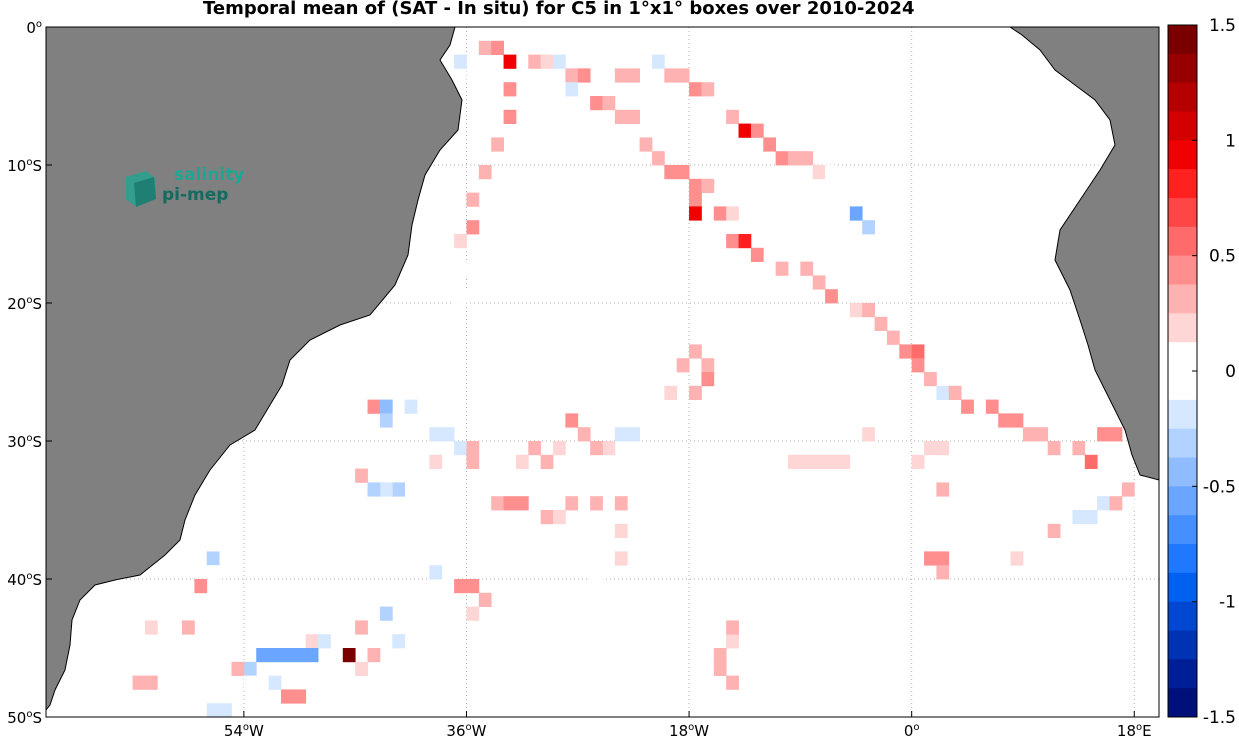  Describe the element at coordinates (912, 731) in the screenshot. I see `x-tick-label: 0o` at that location.